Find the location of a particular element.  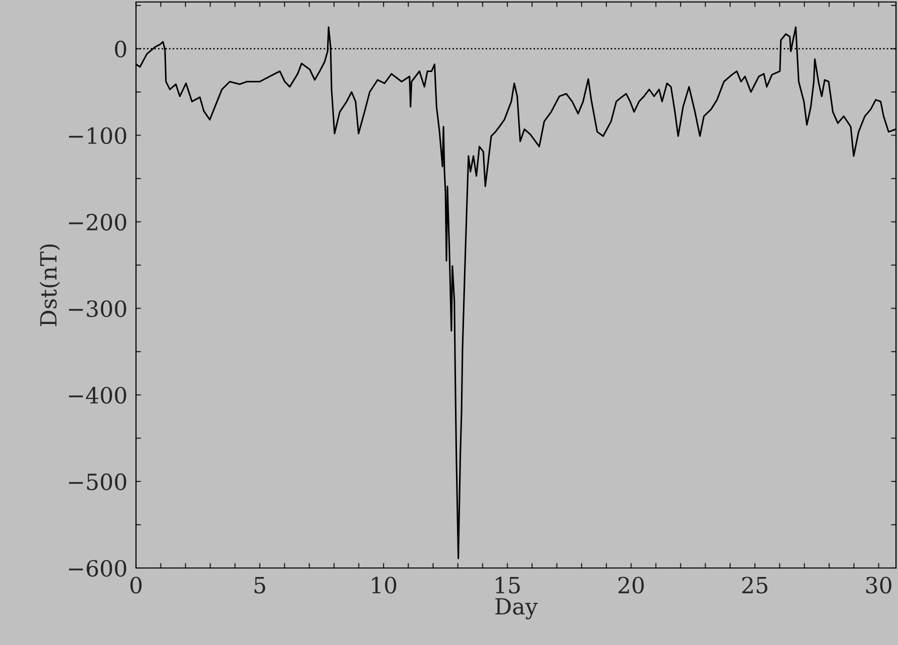

x-tick-label: 10 is located at coordinates (384, 585).